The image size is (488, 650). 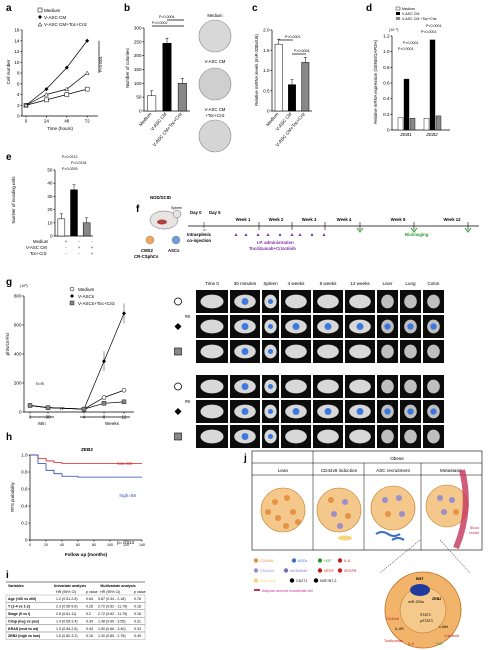 What do you see at coordinates (87, 449) in the screenshot?
I see `panel-h-title: ZEB2` at bounding box center [87, 449].